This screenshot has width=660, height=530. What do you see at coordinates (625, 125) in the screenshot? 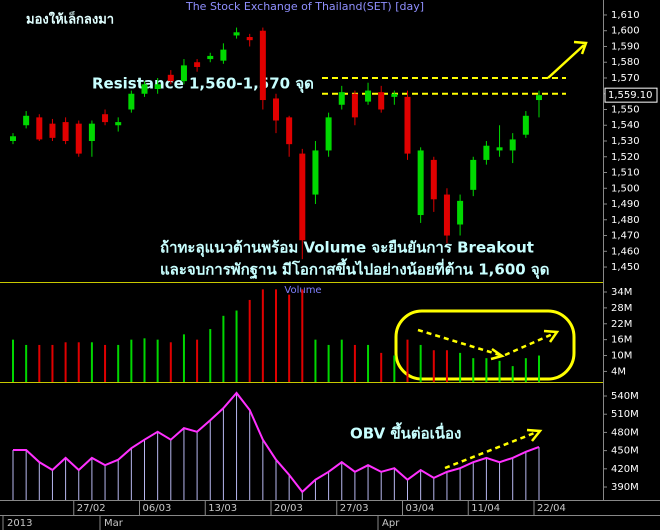
I see `y-tick-label: 1,540` at bounding box center [625, 125].